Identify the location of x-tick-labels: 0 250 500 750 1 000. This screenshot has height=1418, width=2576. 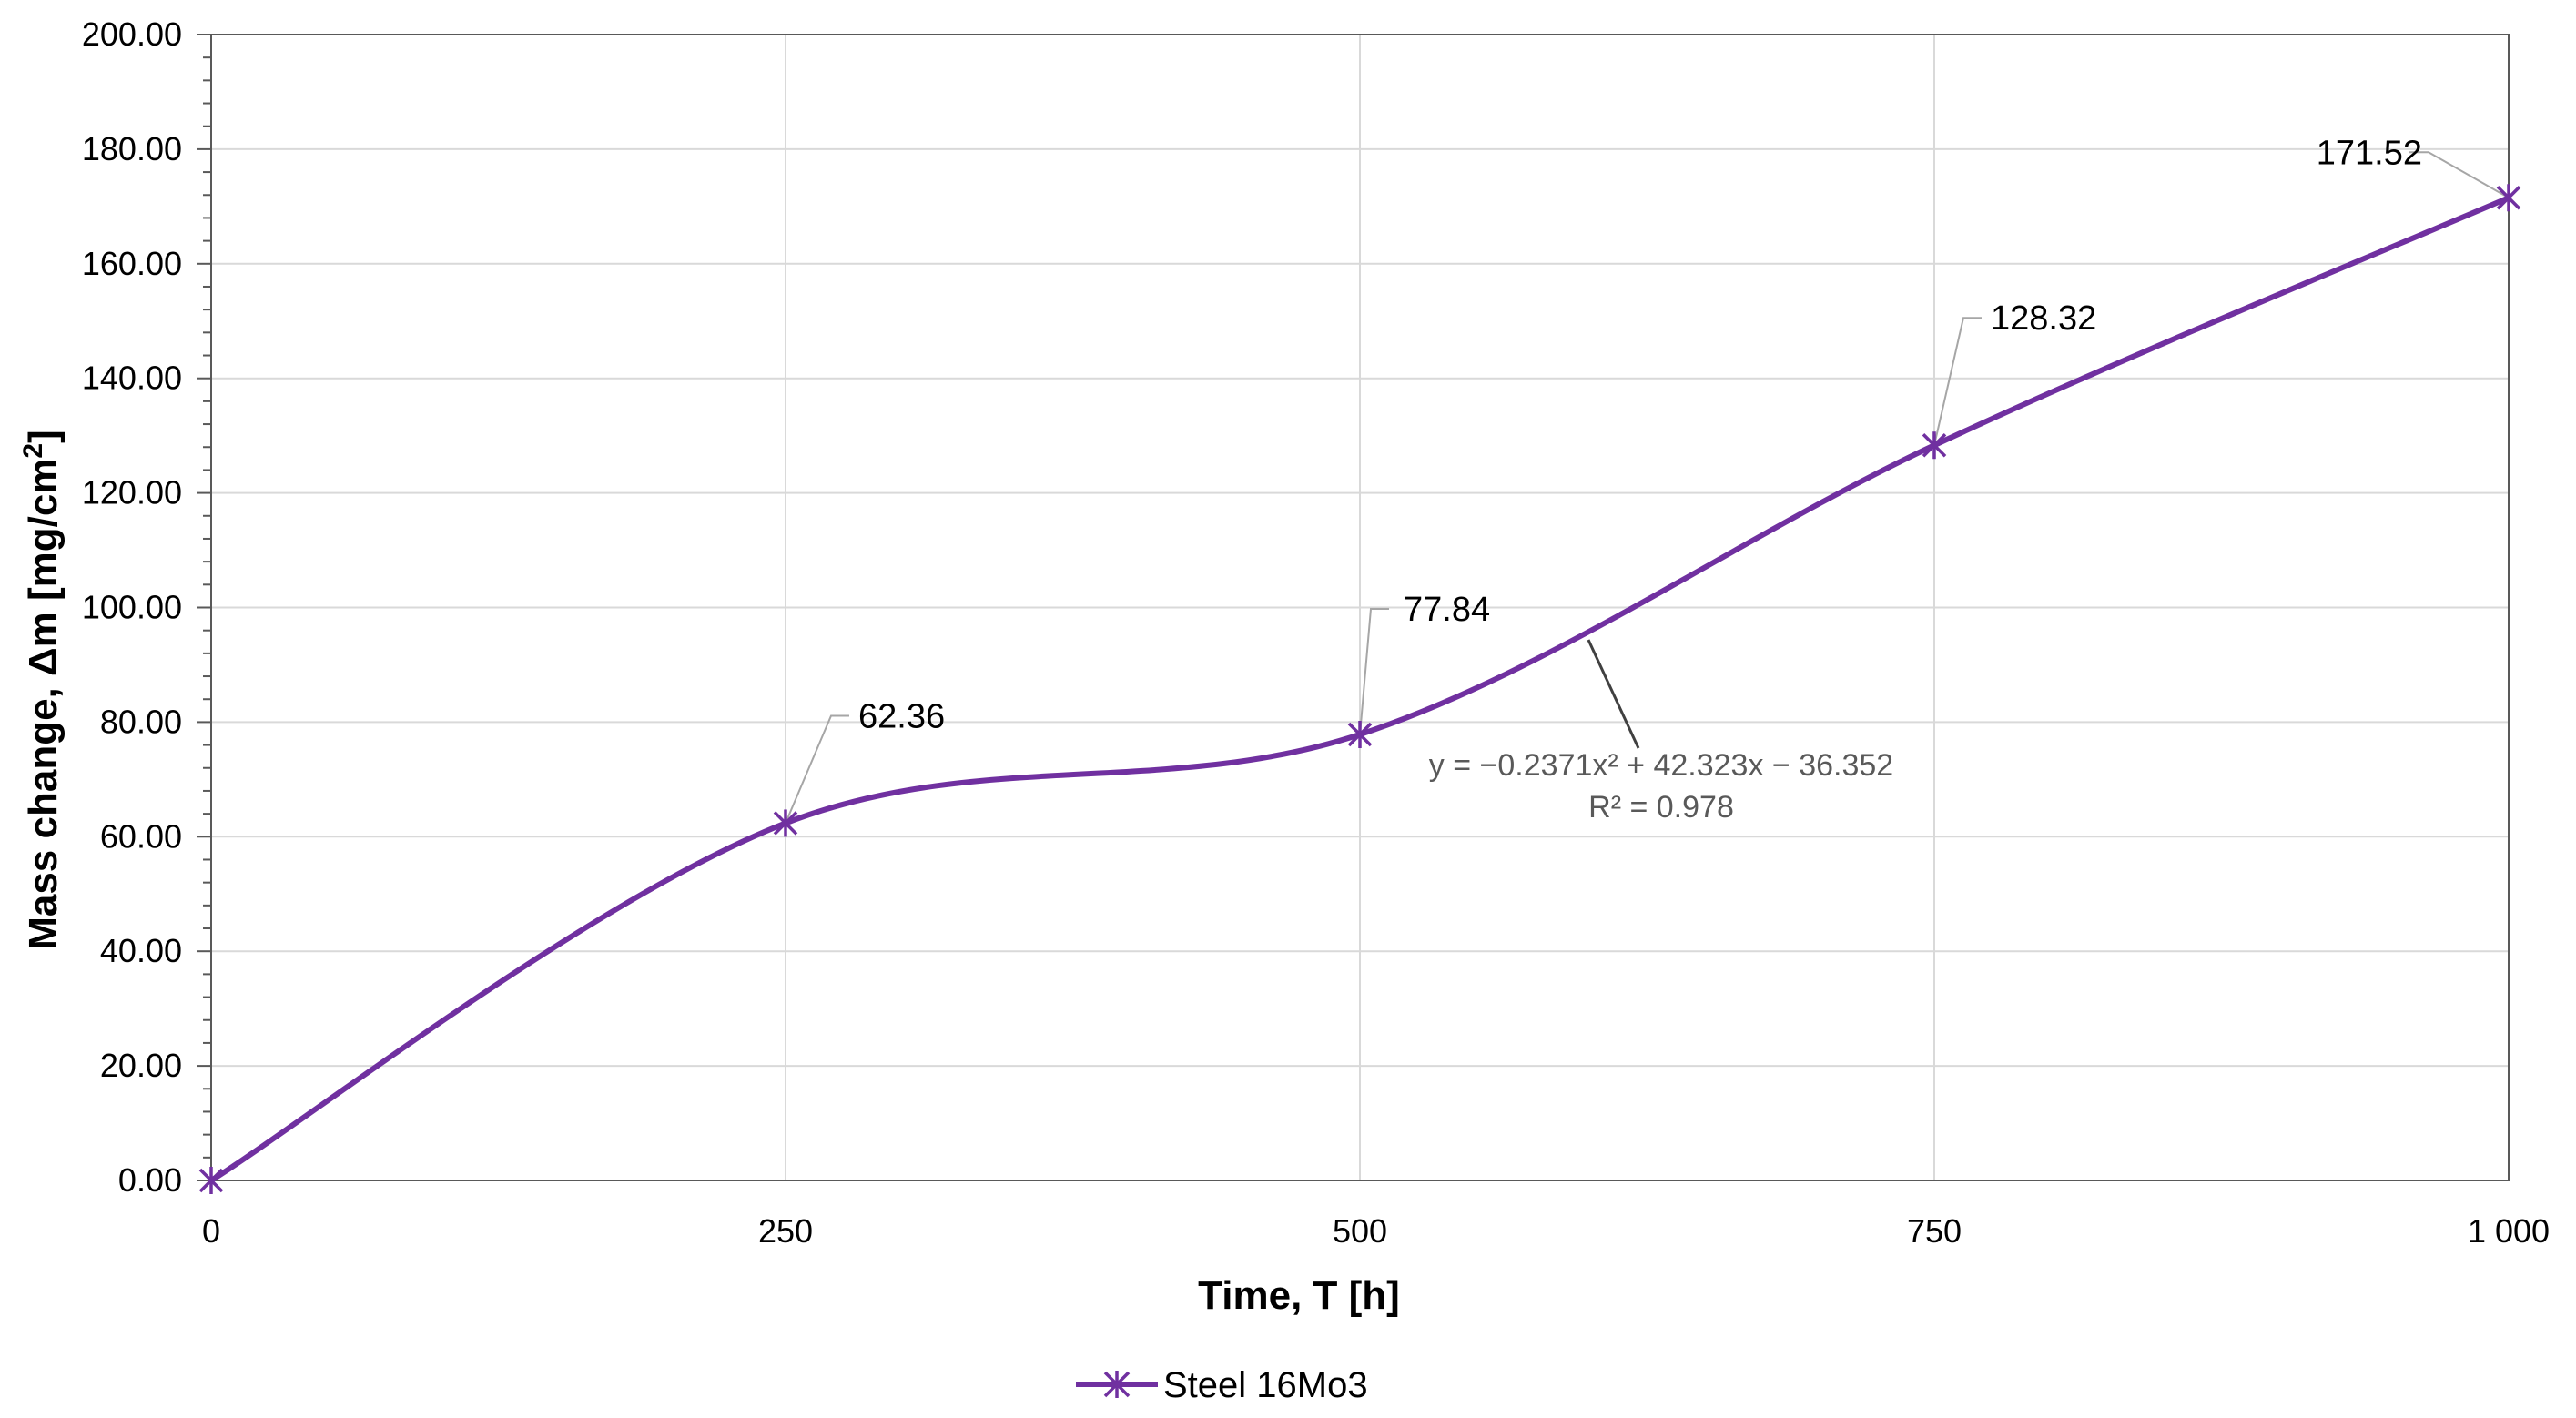
(1376, 1231).